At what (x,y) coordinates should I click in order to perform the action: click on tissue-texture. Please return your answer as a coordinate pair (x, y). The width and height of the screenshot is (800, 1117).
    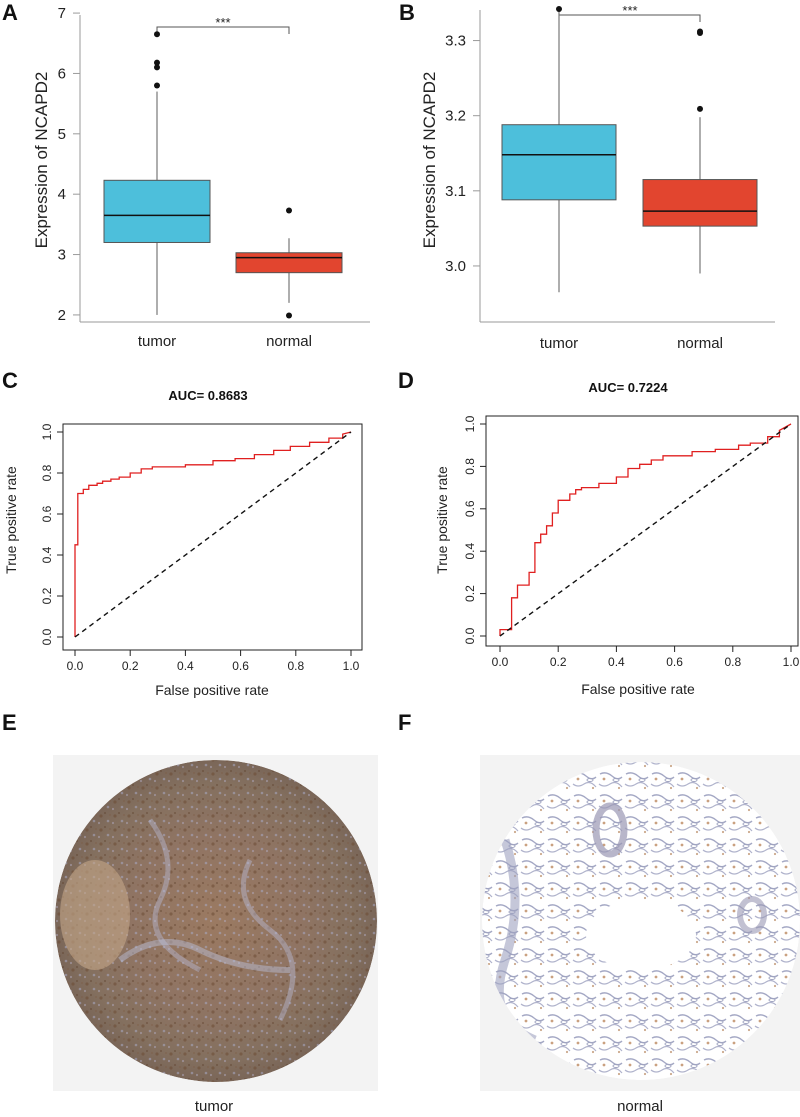
    Looking at the image, I should click on (216, 921).